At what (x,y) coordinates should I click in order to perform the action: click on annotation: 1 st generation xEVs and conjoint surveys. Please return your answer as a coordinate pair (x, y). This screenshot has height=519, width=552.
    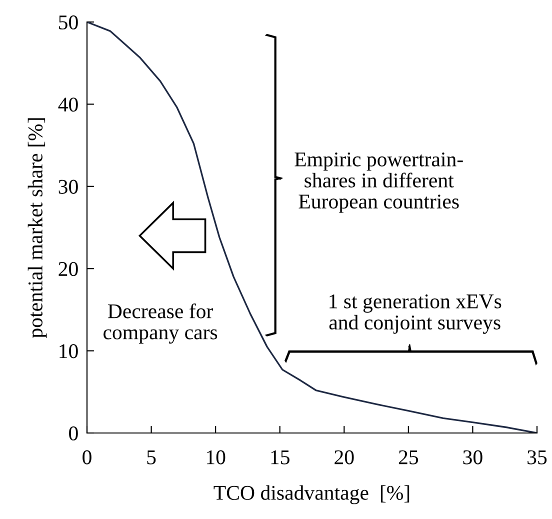
    Looking at the image, I should click on (415, 314).